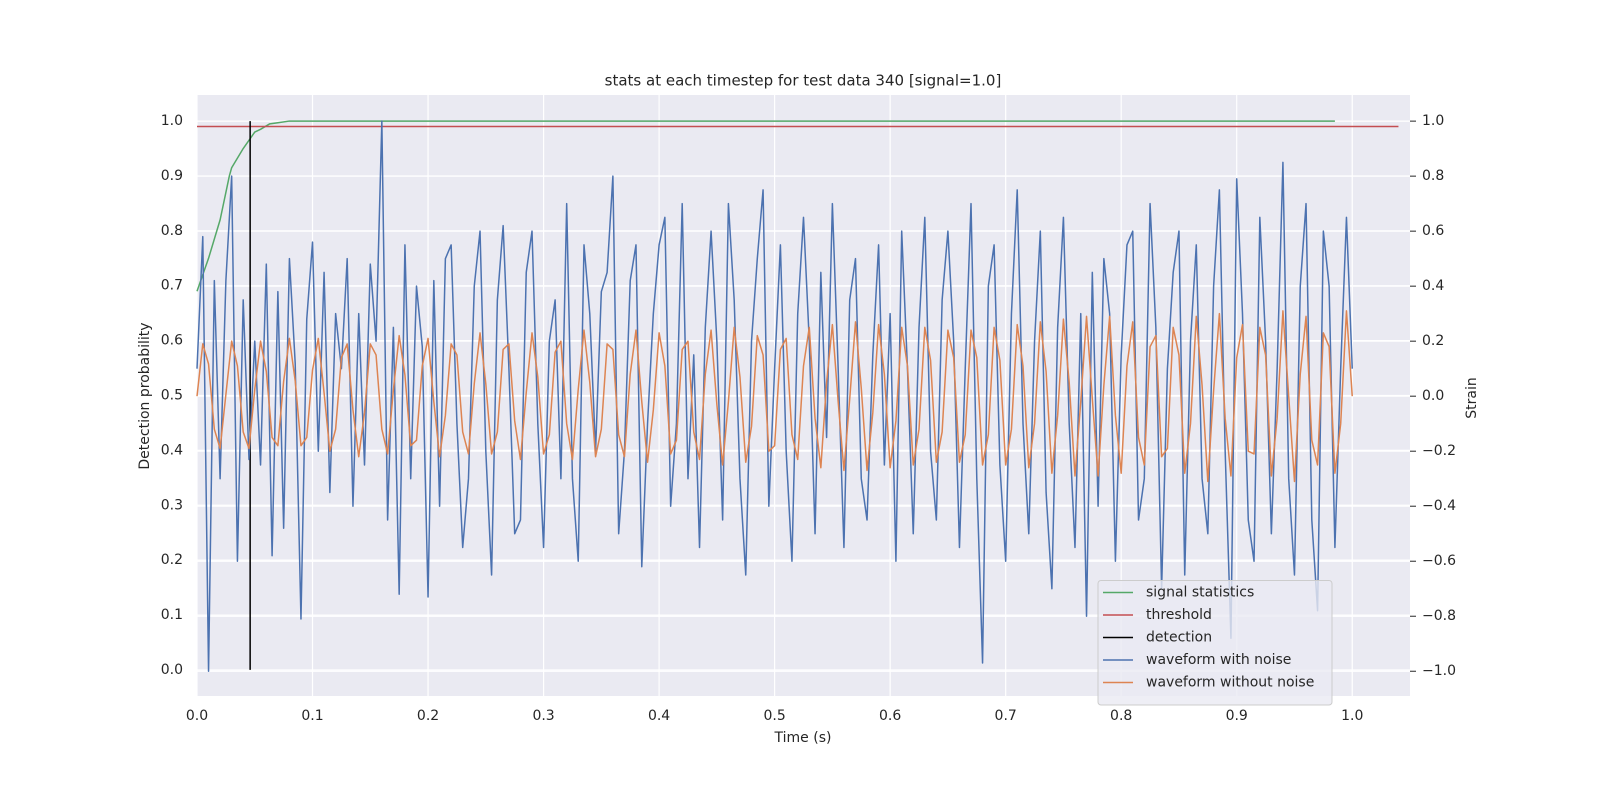  What do you see at coordinates (172, 670) in the screenshot?
I see `y-tick-label: 0.0` at bounding box center [172, 670].